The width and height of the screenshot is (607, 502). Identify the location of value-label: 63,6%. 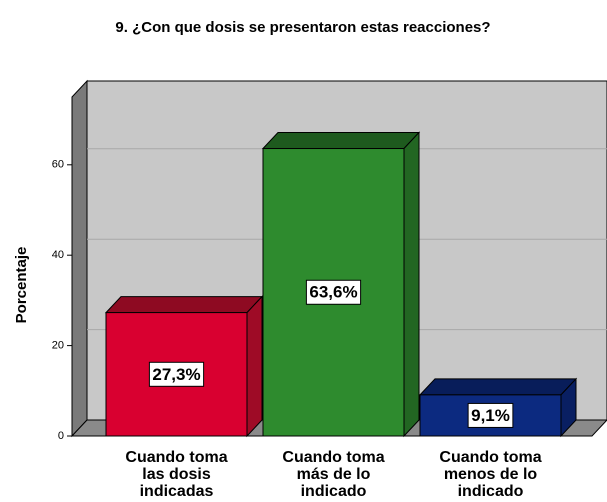
(333, 292).